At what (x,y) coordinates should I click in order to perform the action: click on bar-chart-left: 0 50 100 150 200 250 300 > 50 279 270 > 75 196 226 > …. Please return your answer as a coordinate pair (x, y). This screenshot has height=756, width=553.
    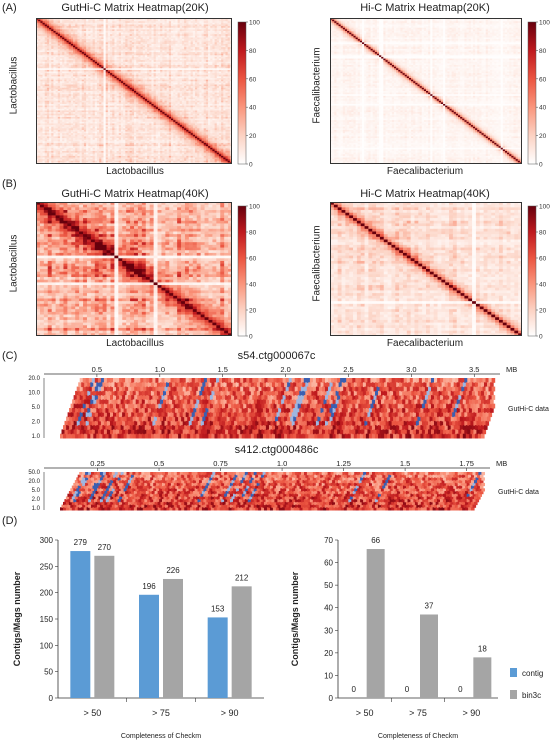
    Looking at the image, I should click on (138, 638).